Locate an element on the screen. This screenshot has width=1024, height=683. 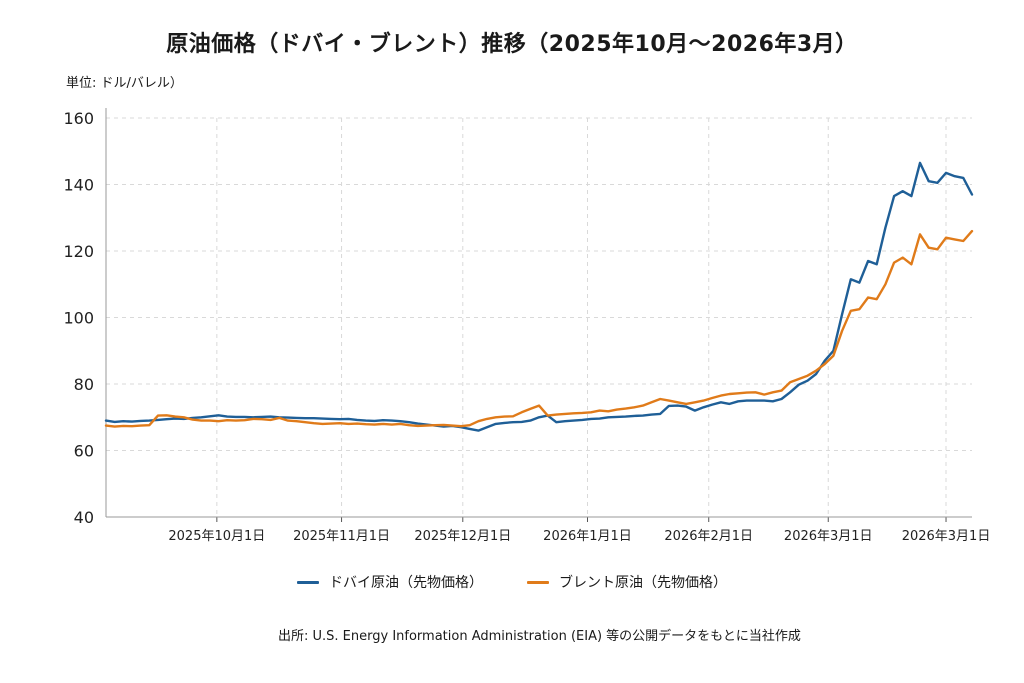
y-tick-label: 40 is located at coordinates (84, 517).